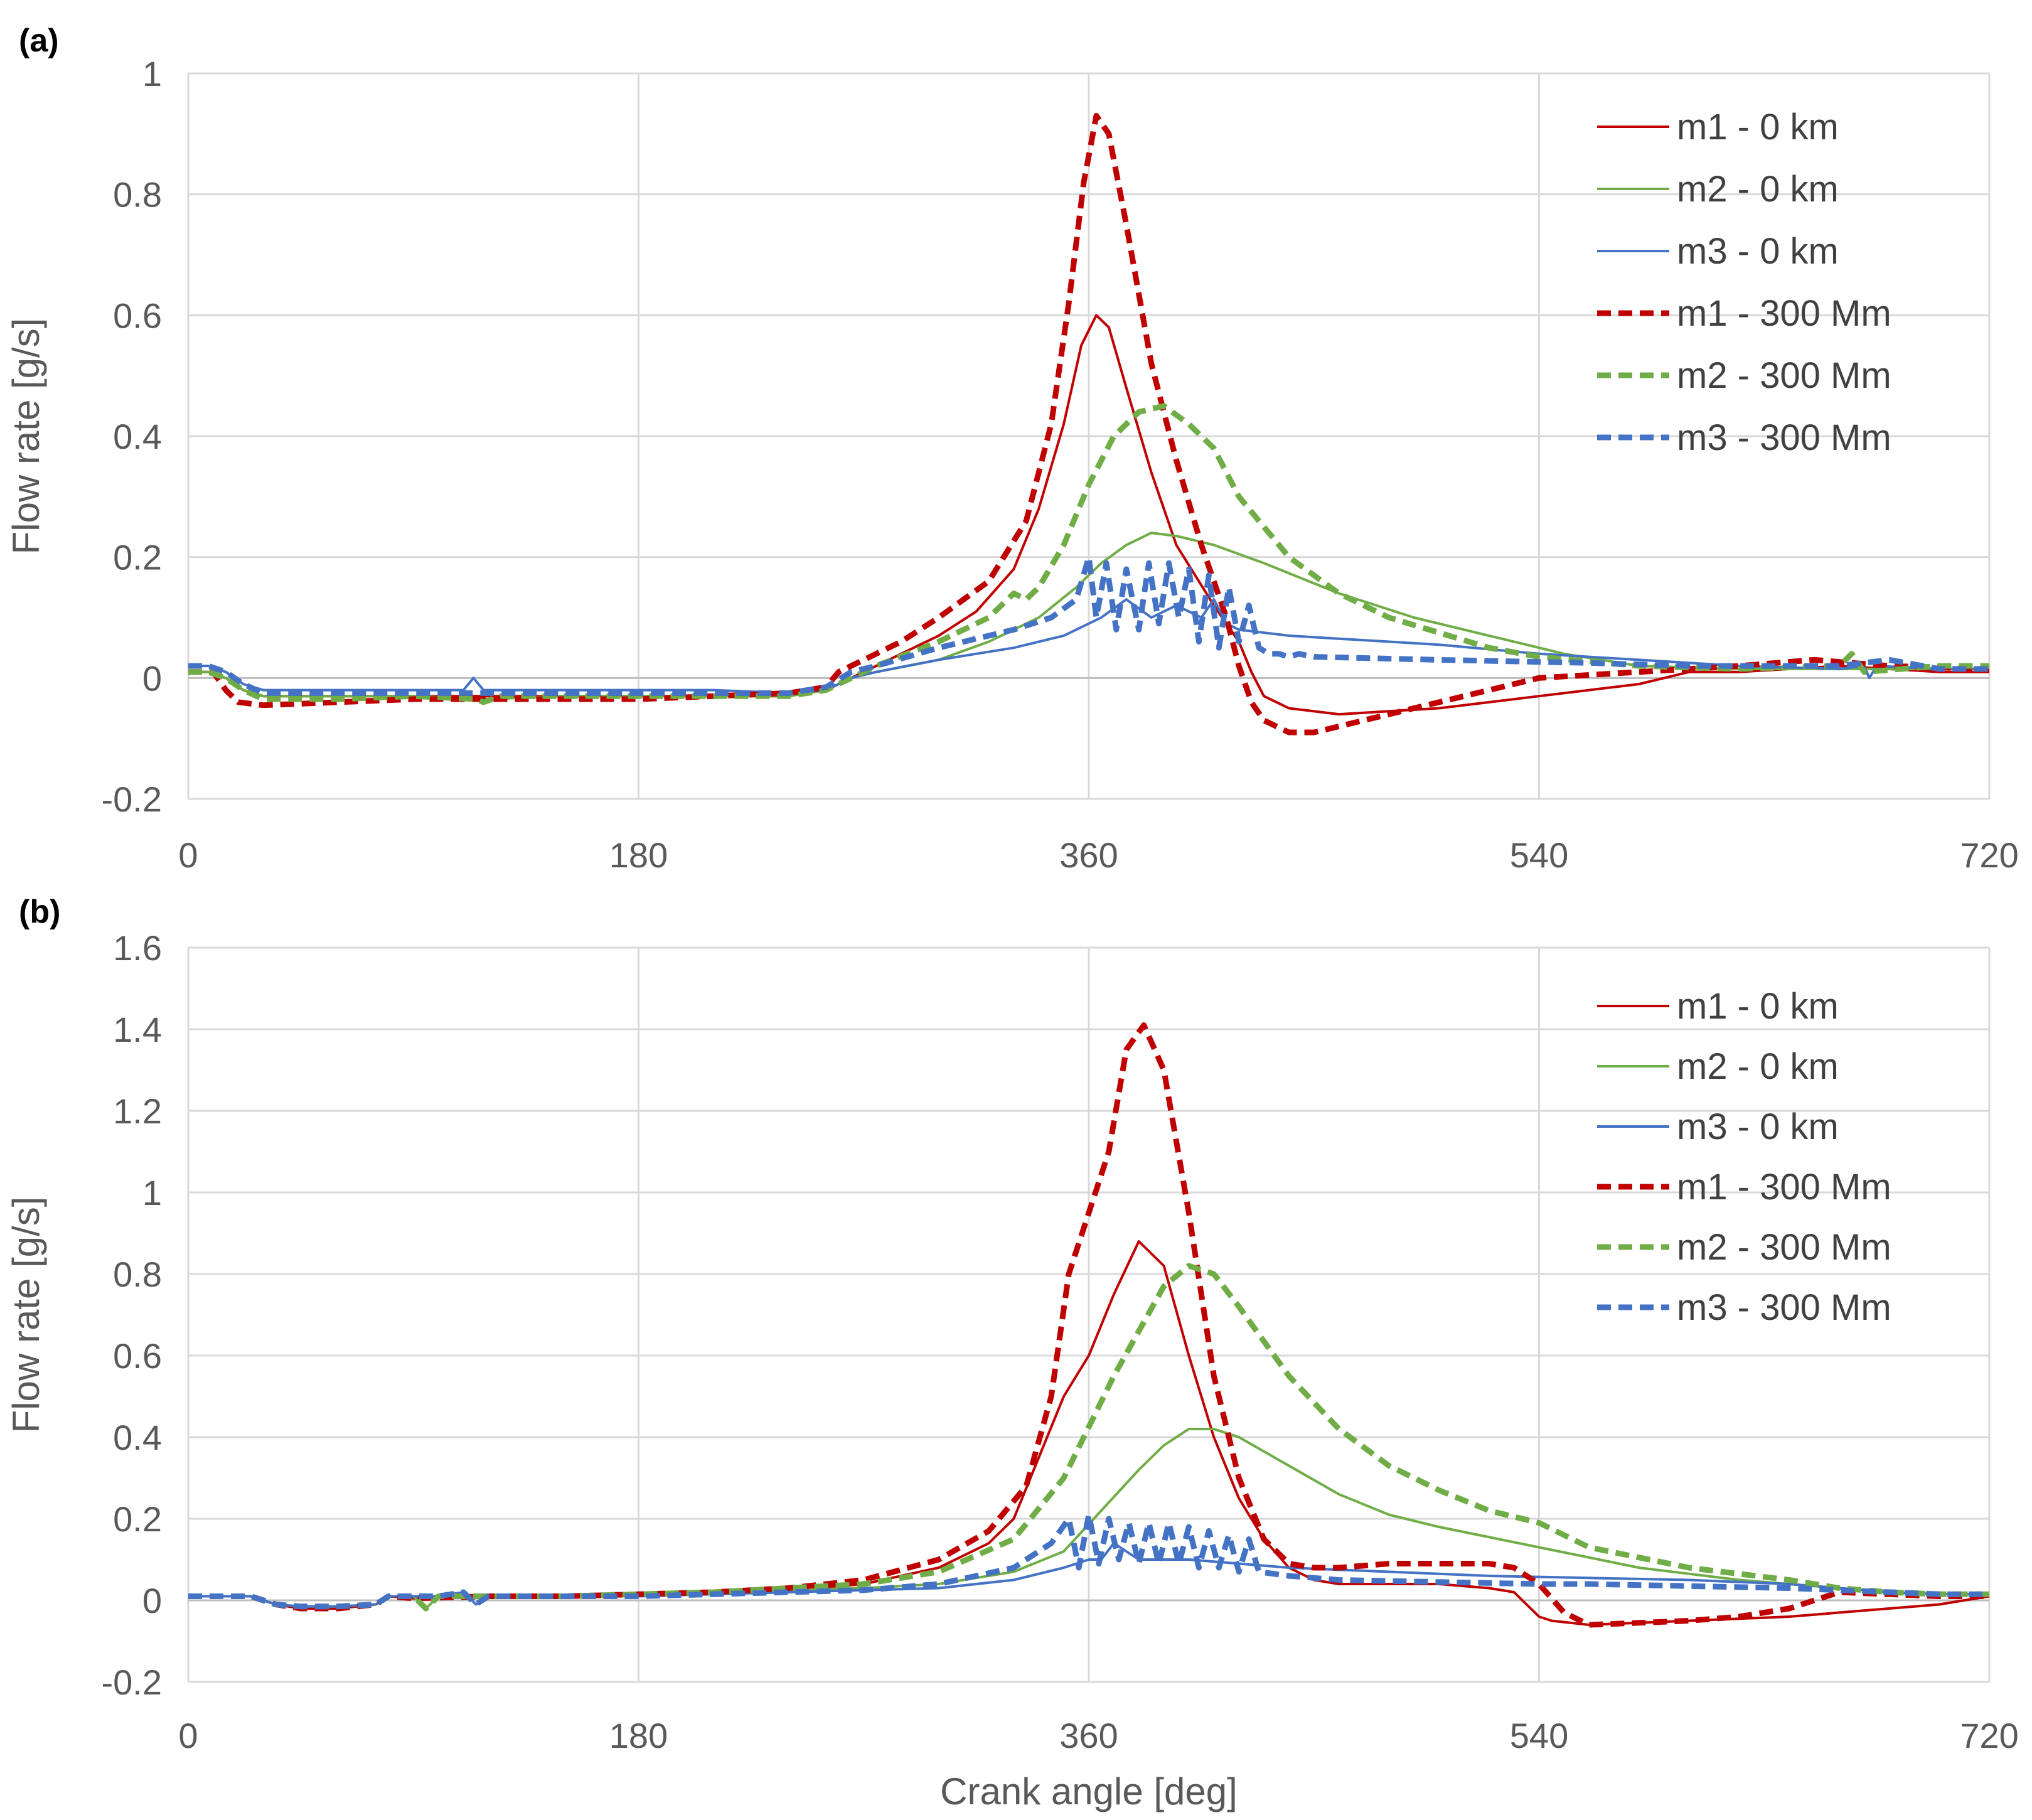 The image size is (2032, 1820). What do you see at coordinates (137, 948) in the screenshot?
I see `y-tick-label: 1.6` at bounding box center [137, 948].